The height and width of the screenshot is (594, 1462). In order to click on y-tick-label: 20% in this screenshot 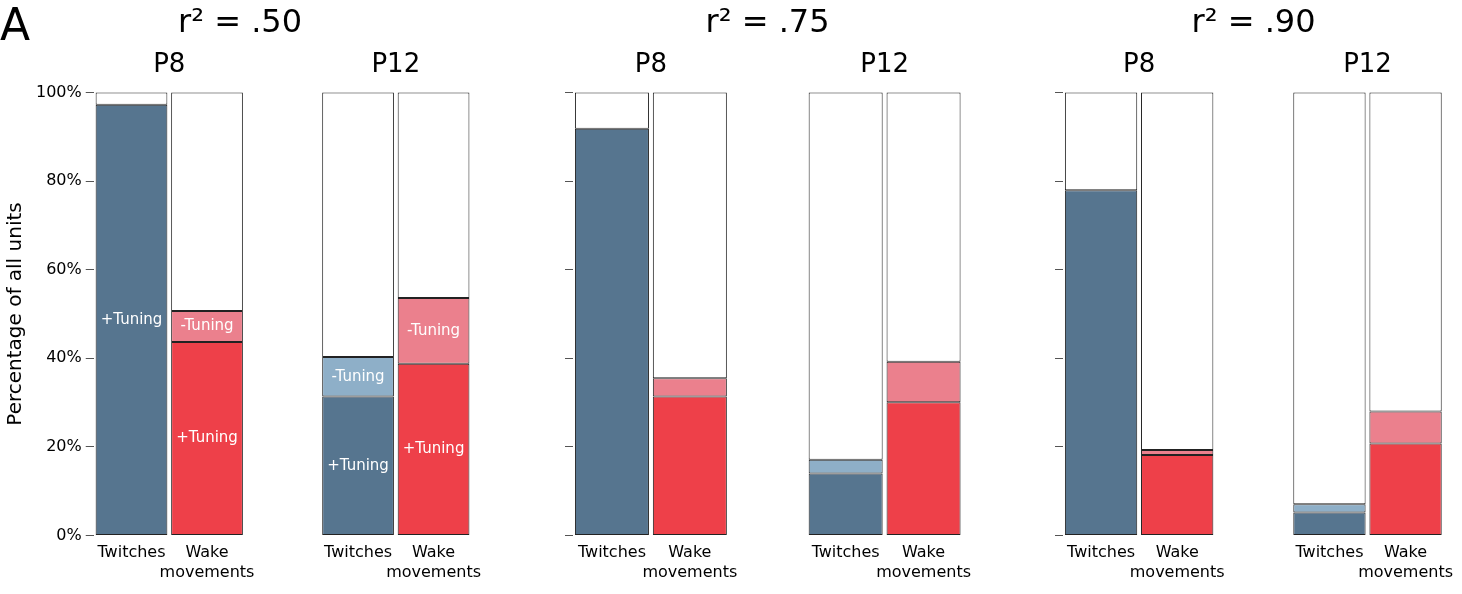, I will do `click(64, 446)`.